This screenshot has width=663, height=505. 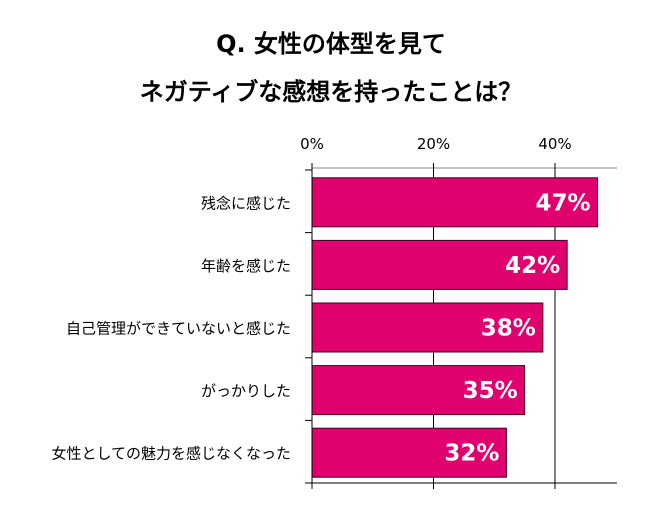 I want to click on data-label: 47%, so click(x=562, y=203).